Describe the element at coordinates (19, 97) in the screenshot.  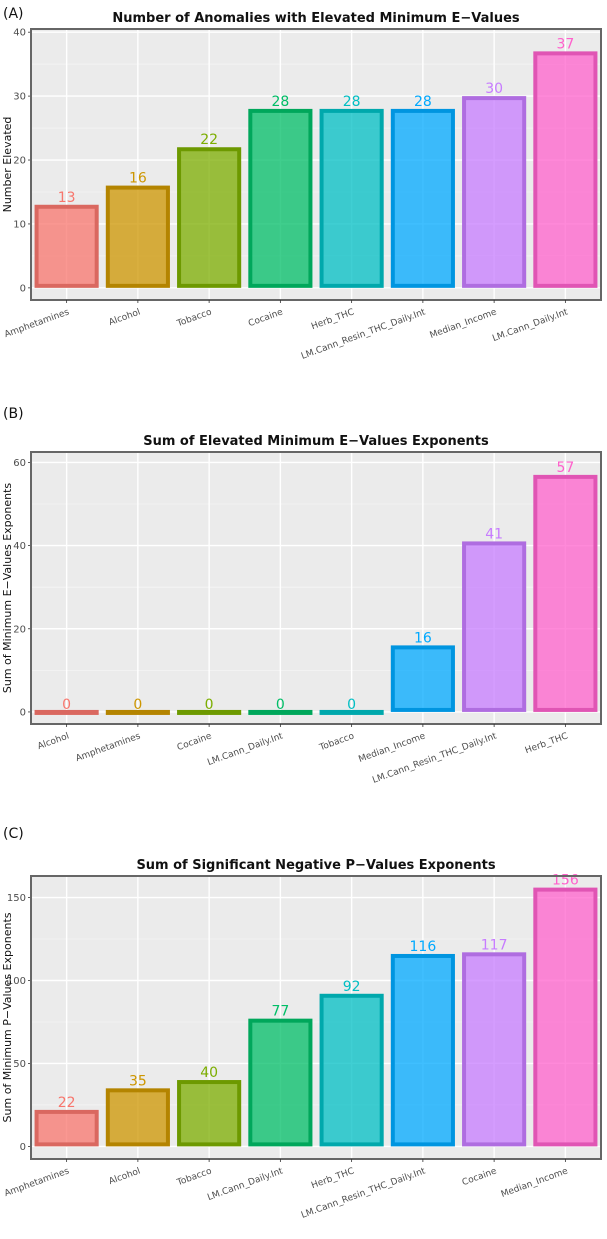
I see `y-tick-label: 30` at that location.